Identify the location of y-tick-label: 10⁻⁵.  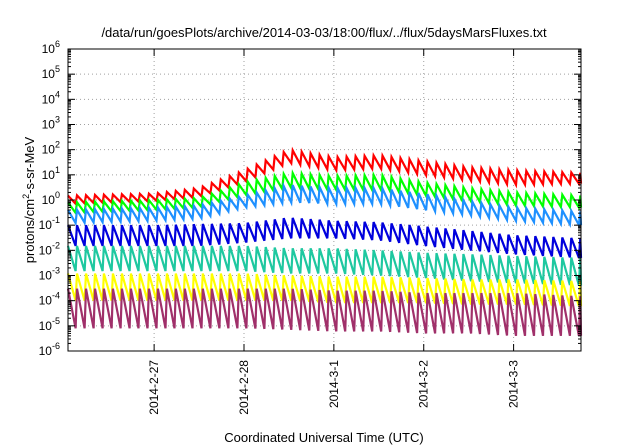
(49, 324).